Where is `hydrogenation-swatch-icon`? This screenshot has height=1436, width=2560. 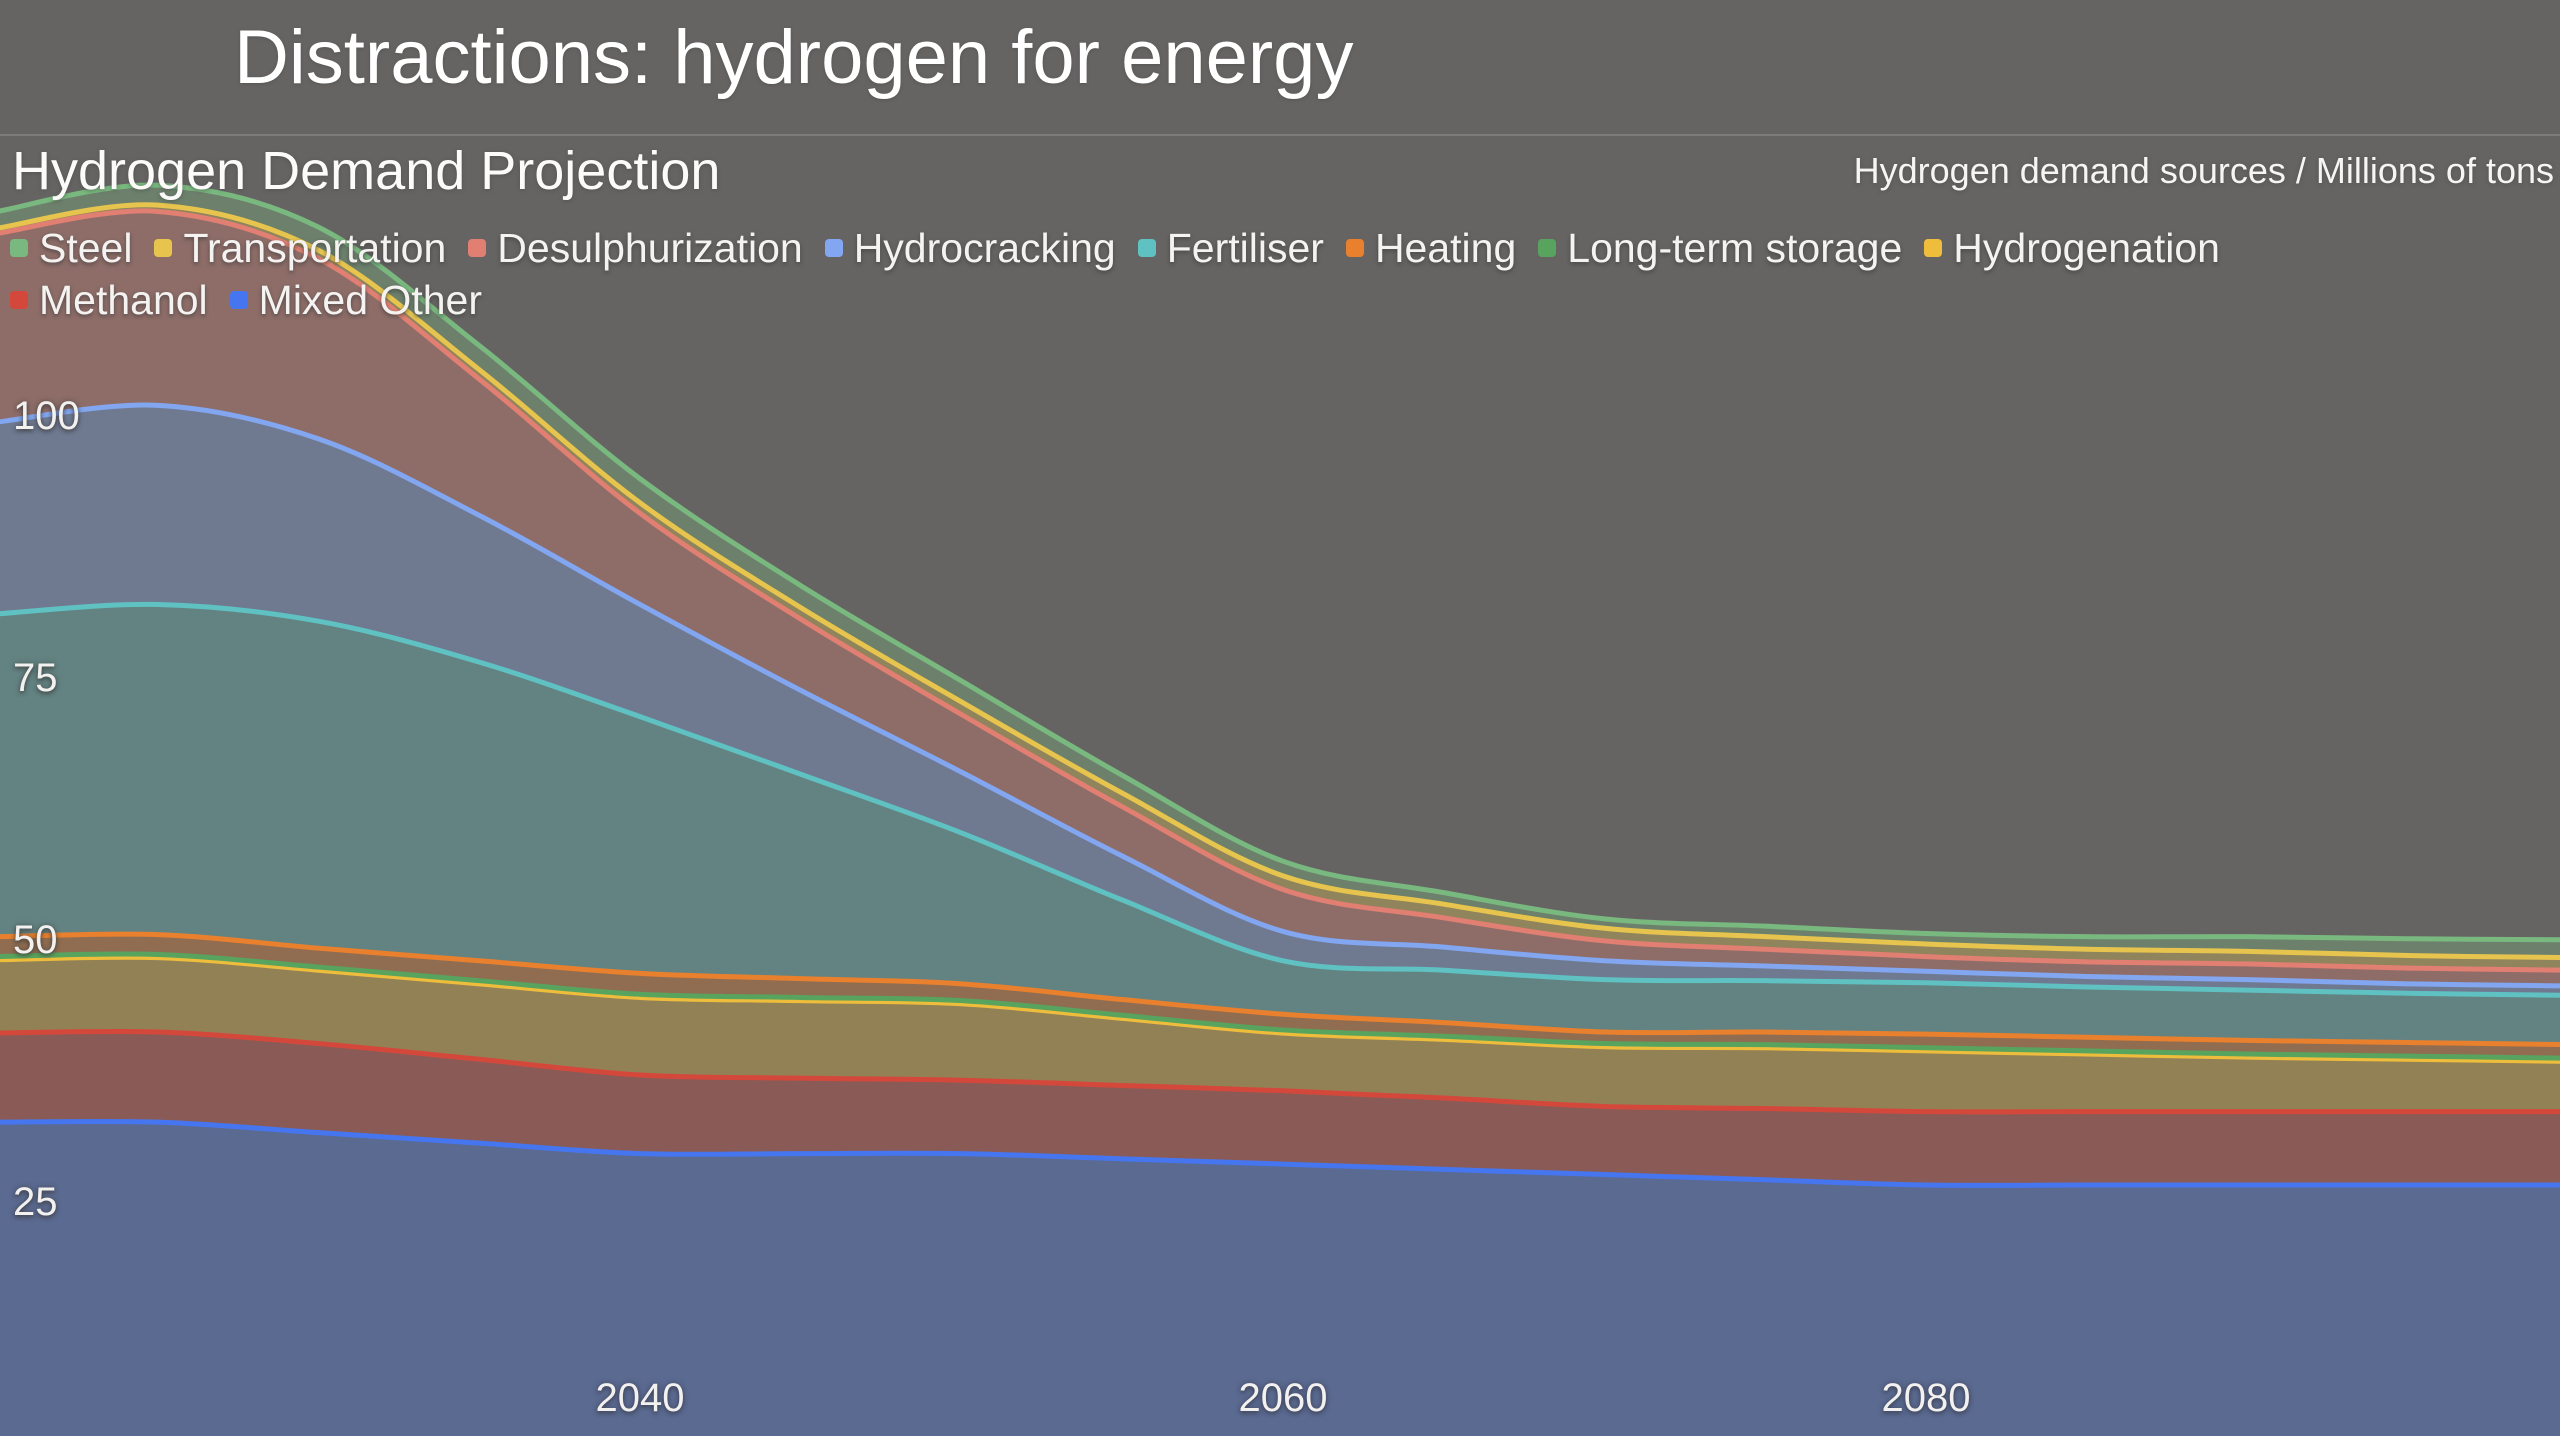
hydrogenation-swatch-icon is located at coordinates (1933, 248).